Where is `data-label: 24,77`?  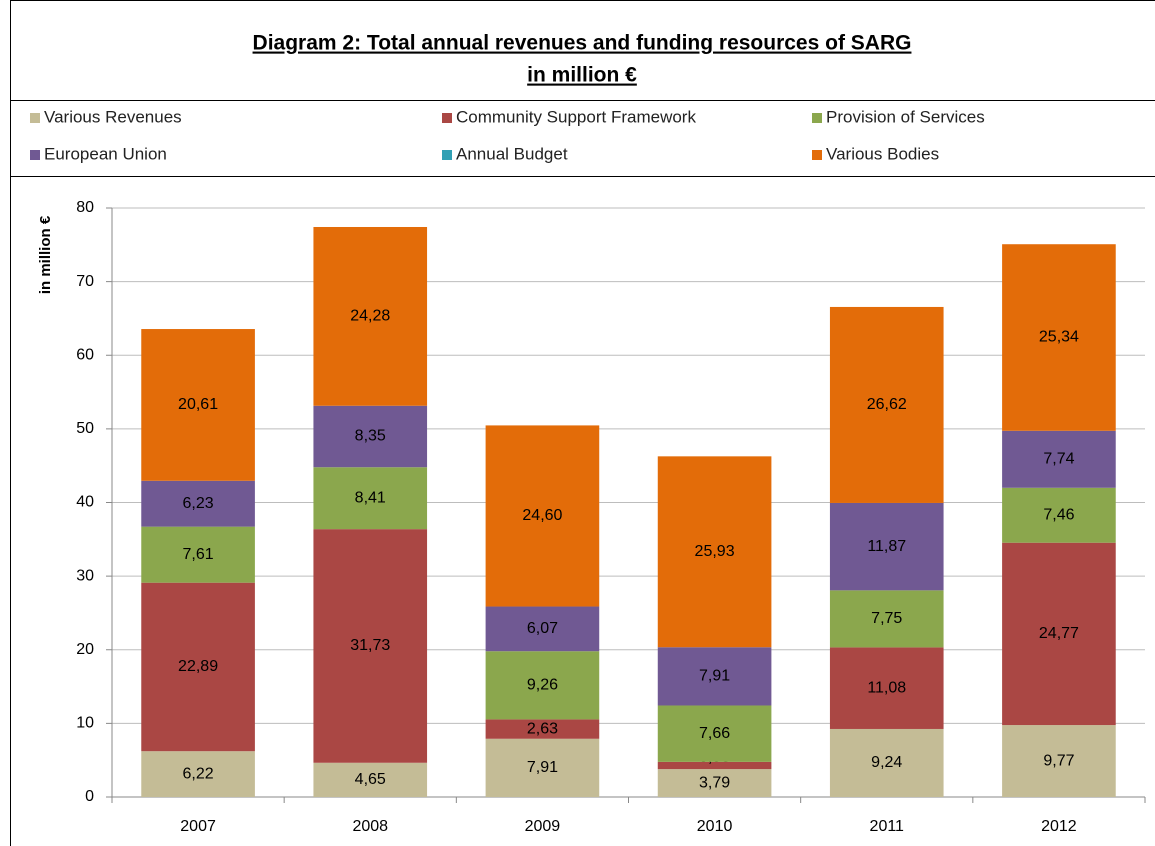 data-label: 24,77 is located at coordinates (1059, 633).